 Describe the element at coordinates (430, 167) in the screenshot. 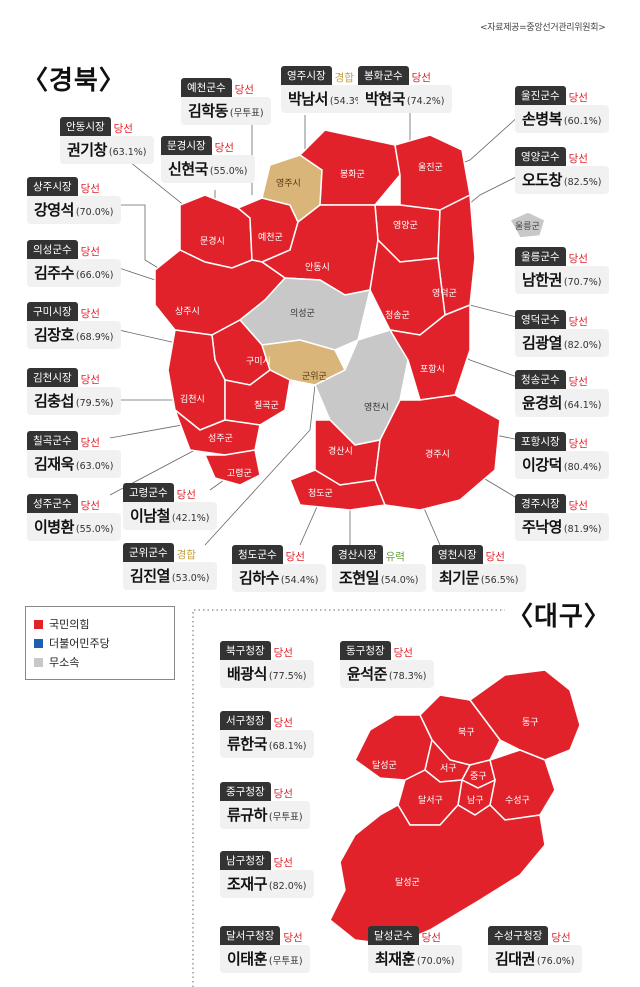

I see `label-uljin: 울진군` at that location.